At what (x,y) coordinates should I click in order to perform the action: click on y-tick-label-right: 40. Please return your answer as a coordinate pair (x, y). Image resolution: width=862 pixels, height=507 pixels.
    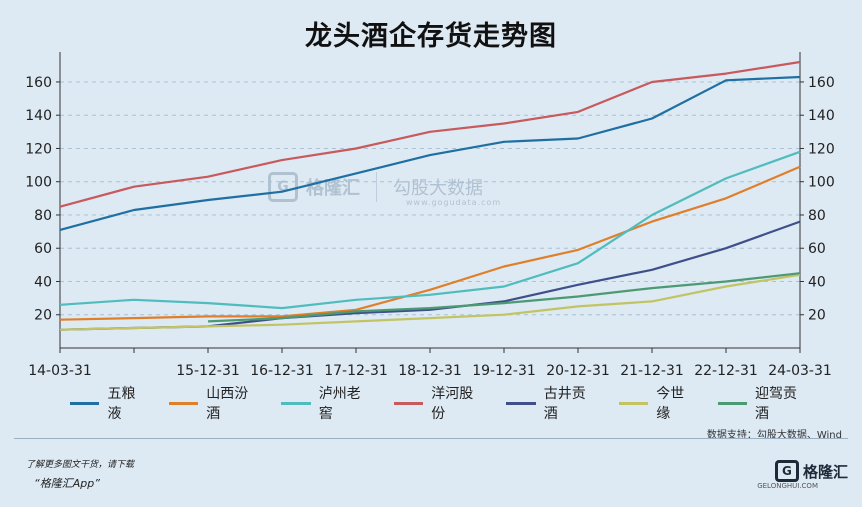
    Looking at the image, I should click on (817, 282).